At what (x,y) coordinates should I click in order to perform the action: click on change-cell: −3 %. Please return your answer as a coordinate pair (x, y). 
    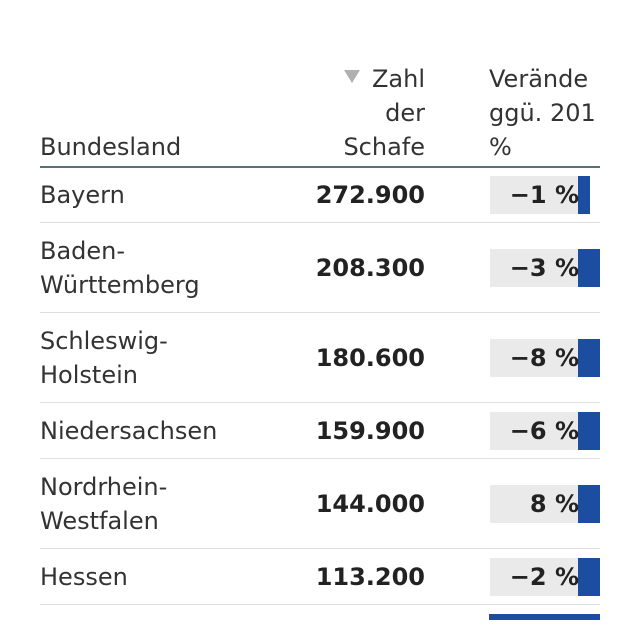
    Looking at the image, I should click on (545, 267).